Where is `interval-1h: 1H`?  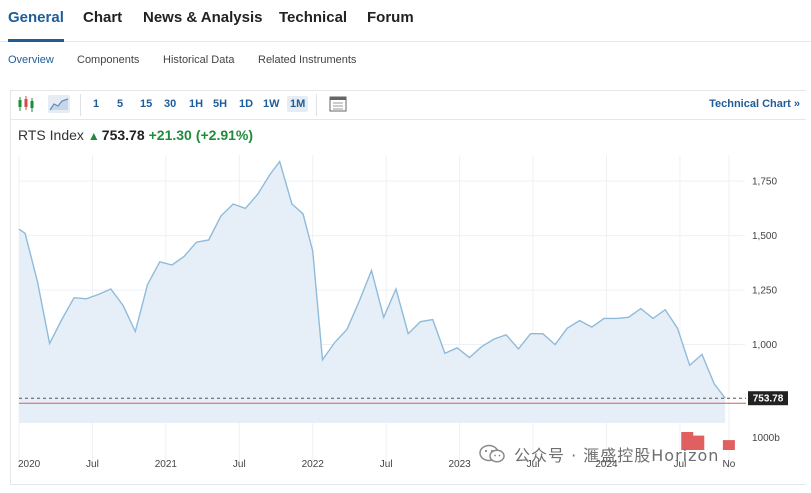 interval-1h: 1H is located at coordinates (196, 104).